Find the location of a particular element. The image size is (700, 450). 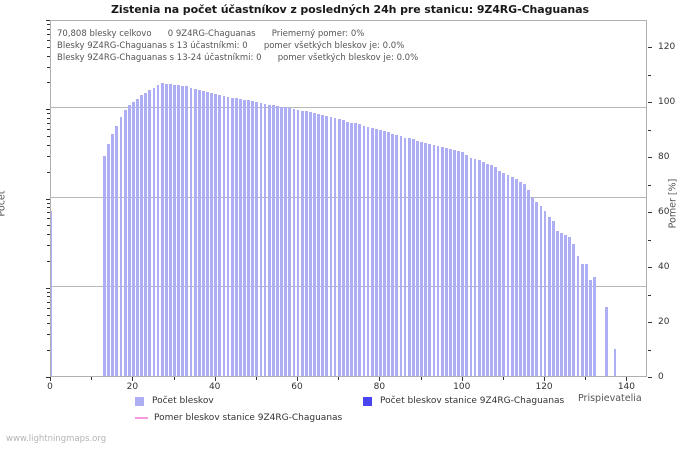

legend-line-icon is located at coordinates (141, 418).